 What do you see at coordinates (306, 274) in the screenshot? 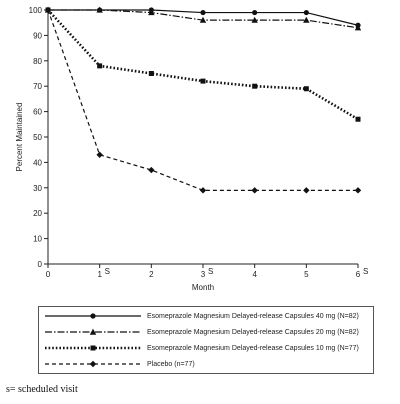
I see `x-tick-label: 5` at bounding box center [306, 274].